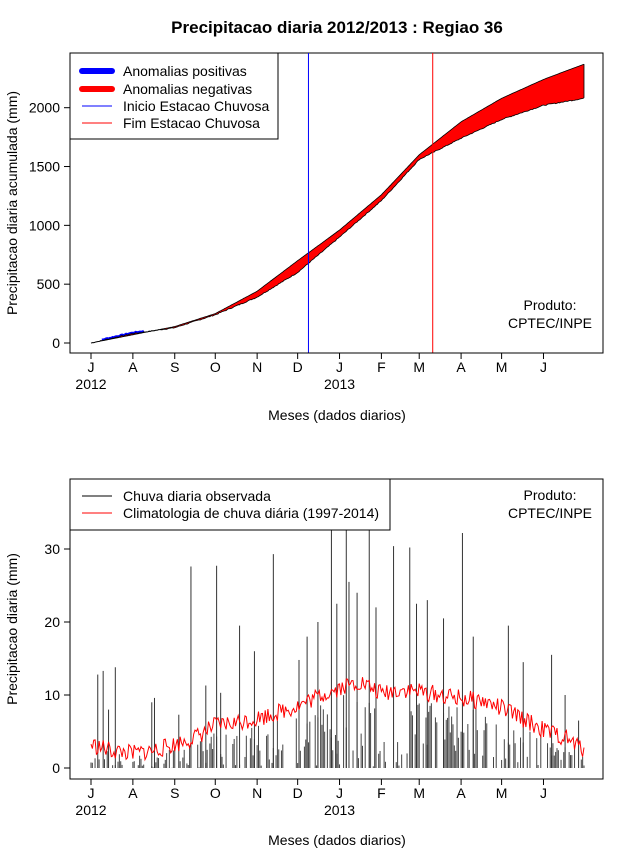 Image resolution: width=640 pixels, height=850 pixels. What do you see at coordinates (90, 384) in the screenshot?
I see `top-year-label: 2012` at bounding box center [90, 384].